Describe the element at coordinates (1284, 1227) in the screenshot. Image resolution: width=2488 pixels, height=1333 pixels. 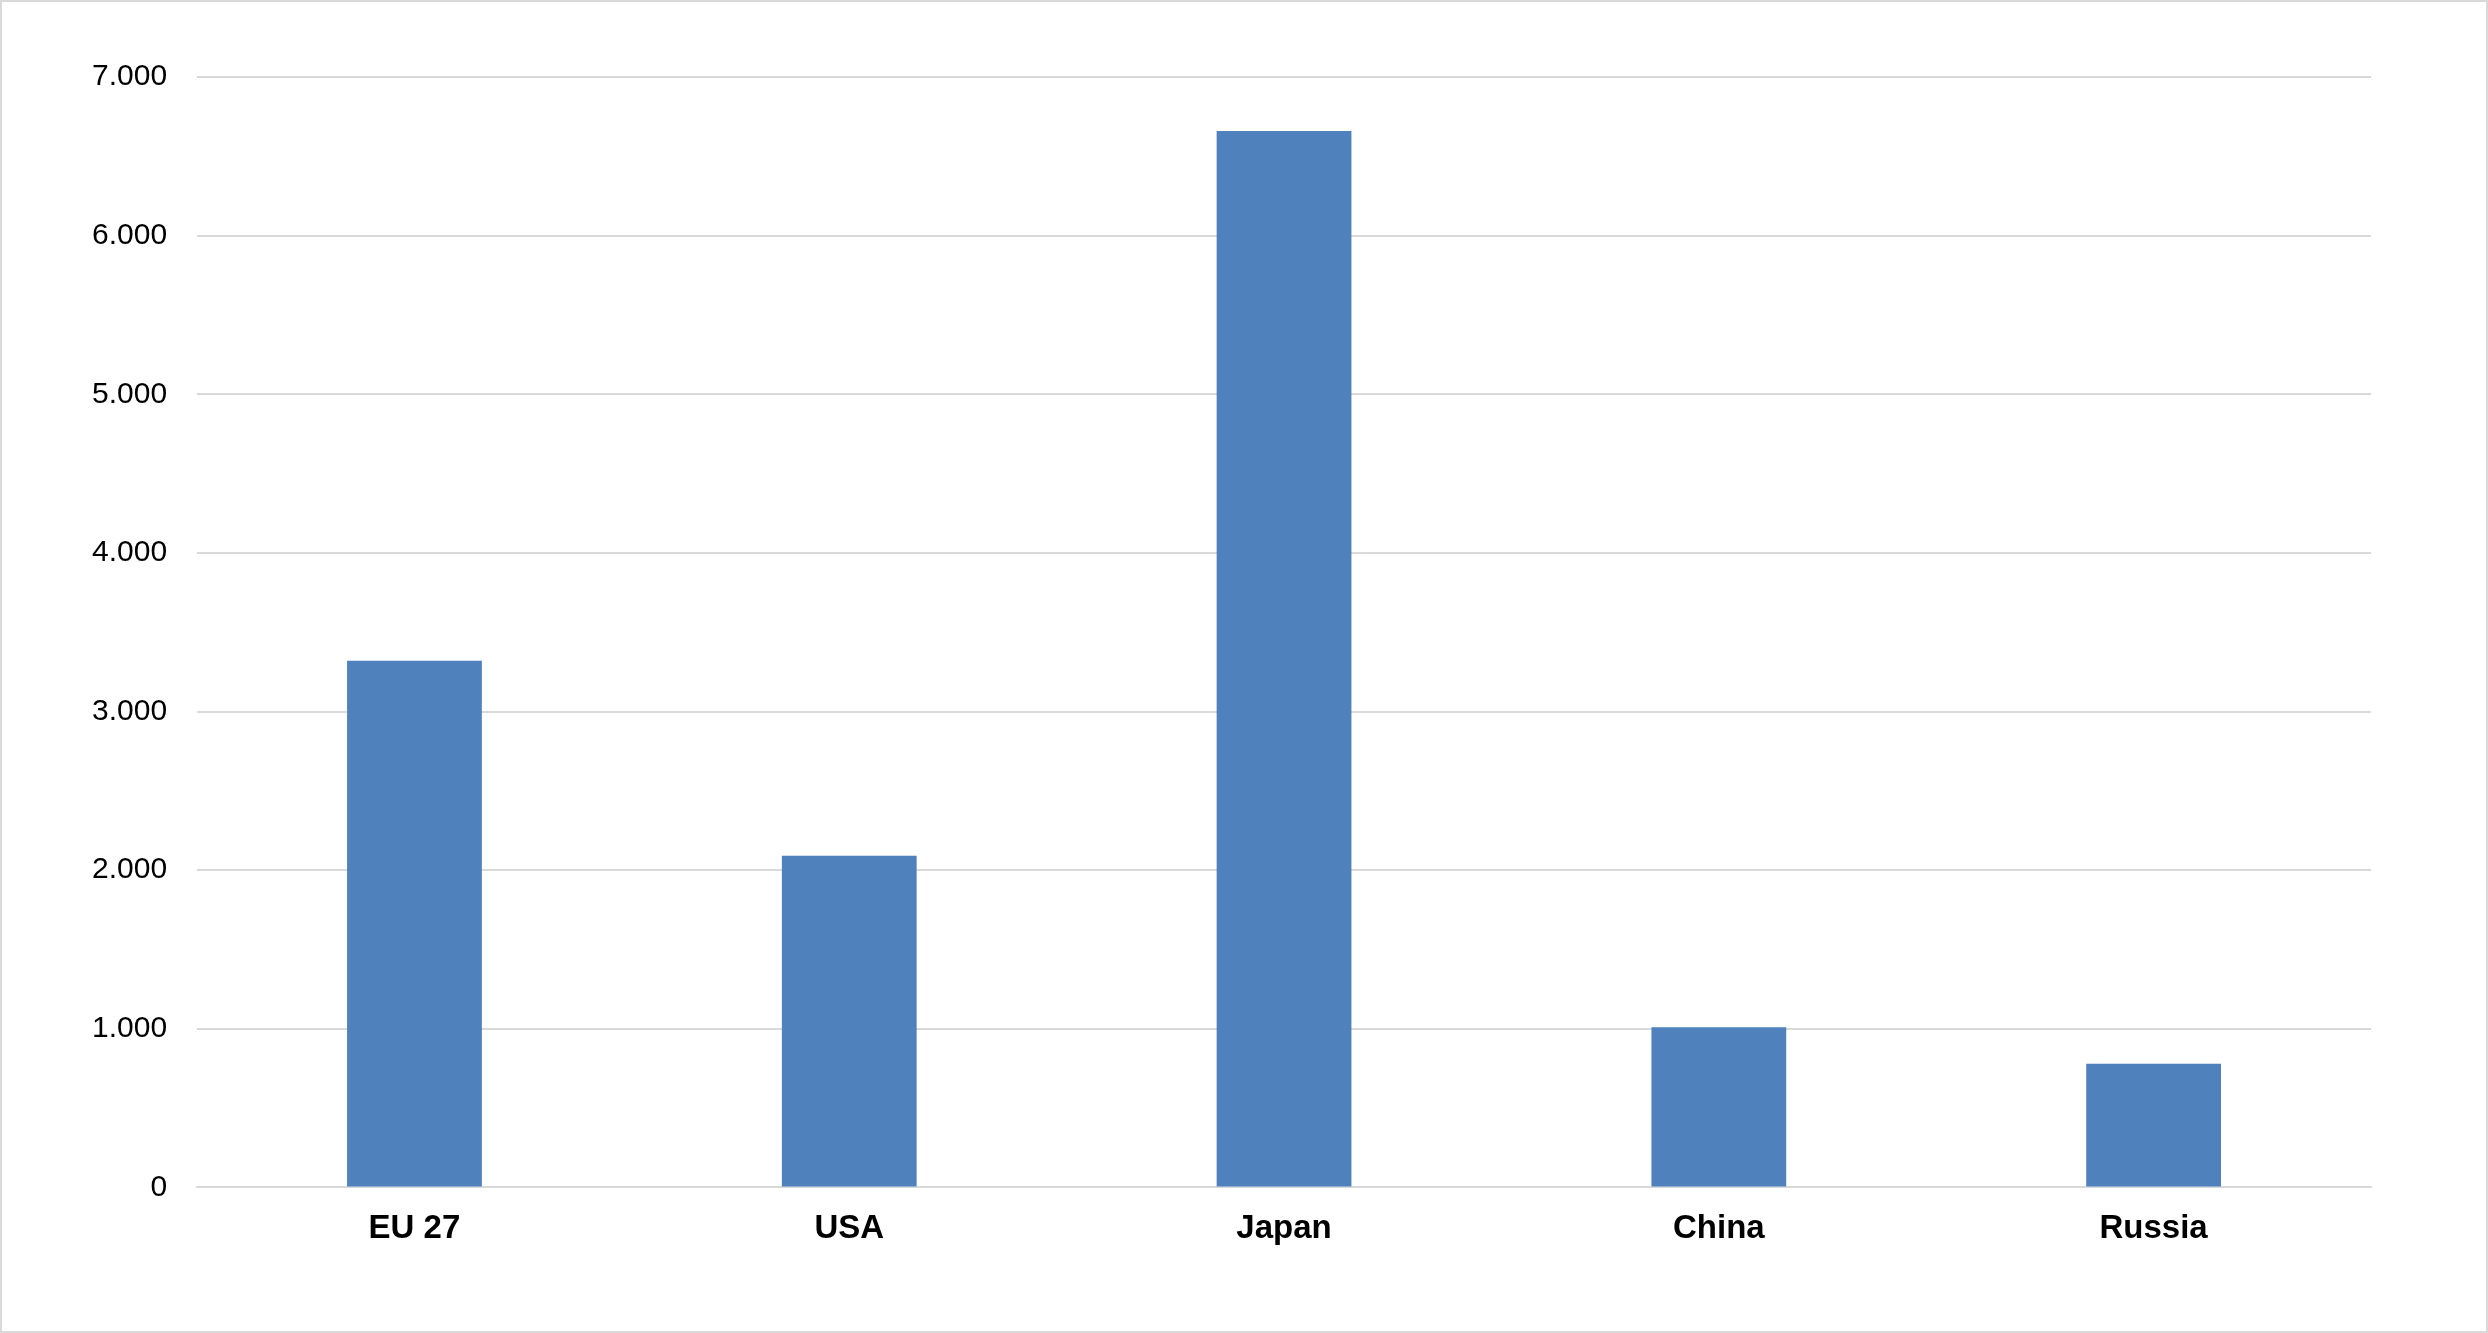
I see `x-tick-label: Japan` at that location.